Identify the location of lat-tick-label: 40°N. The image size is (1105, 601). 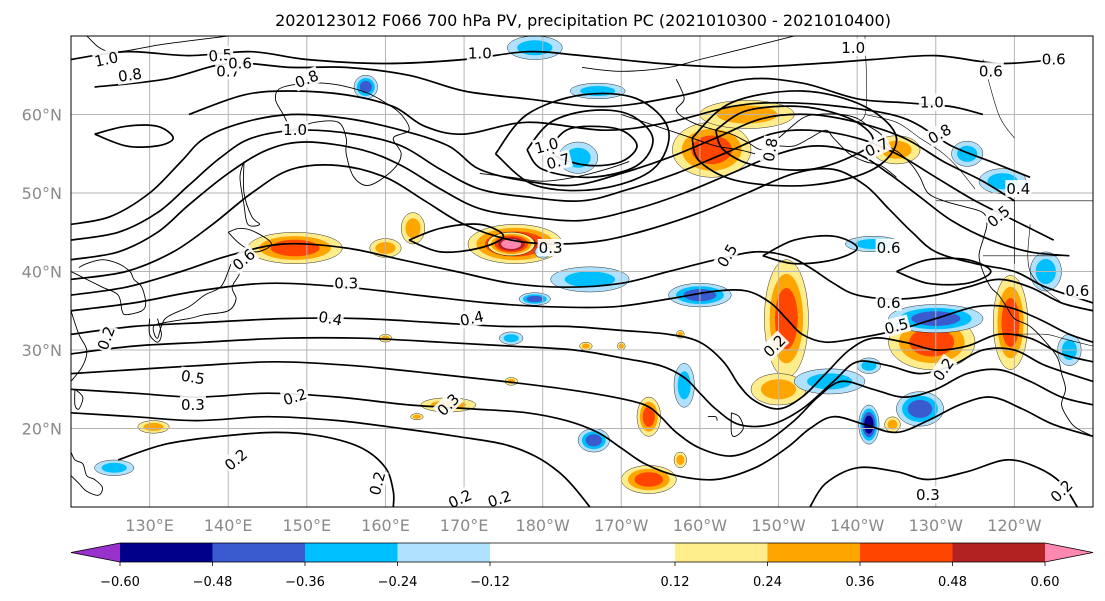
(42, 272).